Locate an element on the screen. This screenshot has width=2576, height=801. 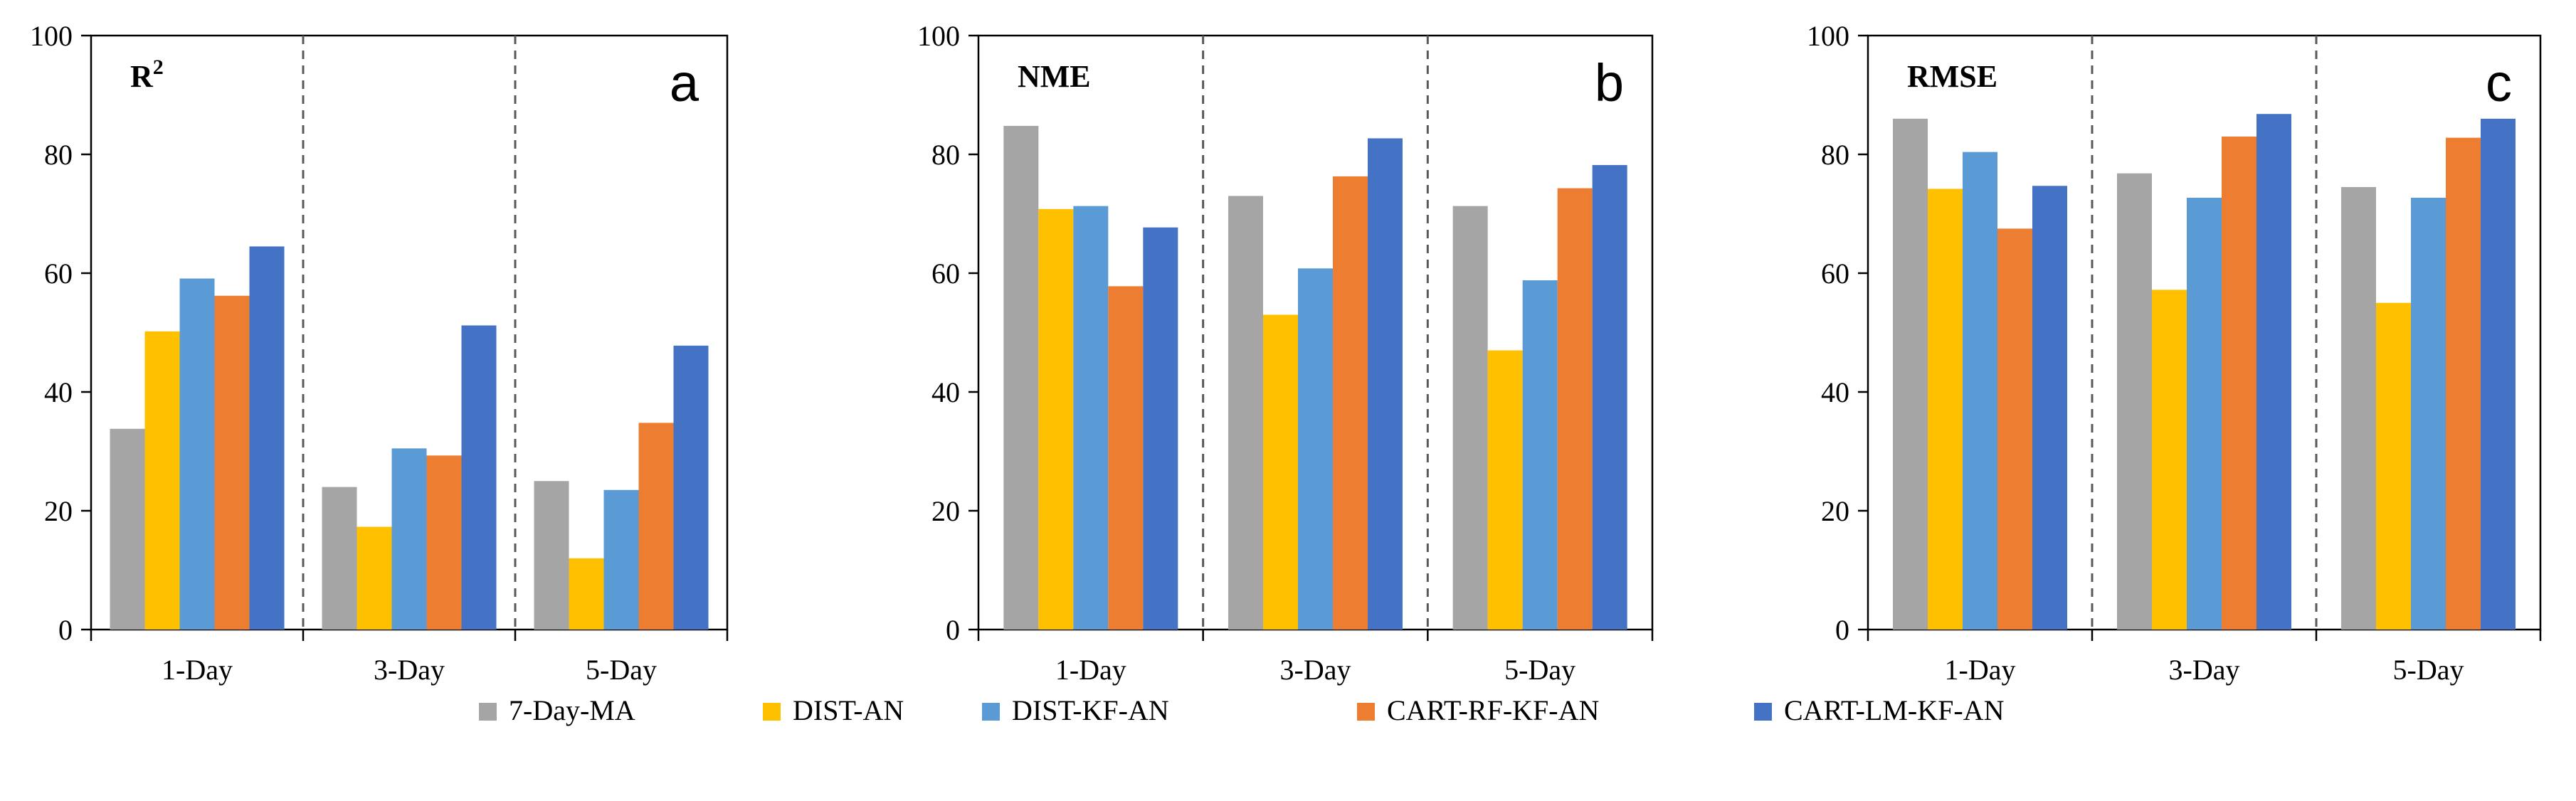
legend-item: 7-Day-MA is located at coordinates (557, 710).